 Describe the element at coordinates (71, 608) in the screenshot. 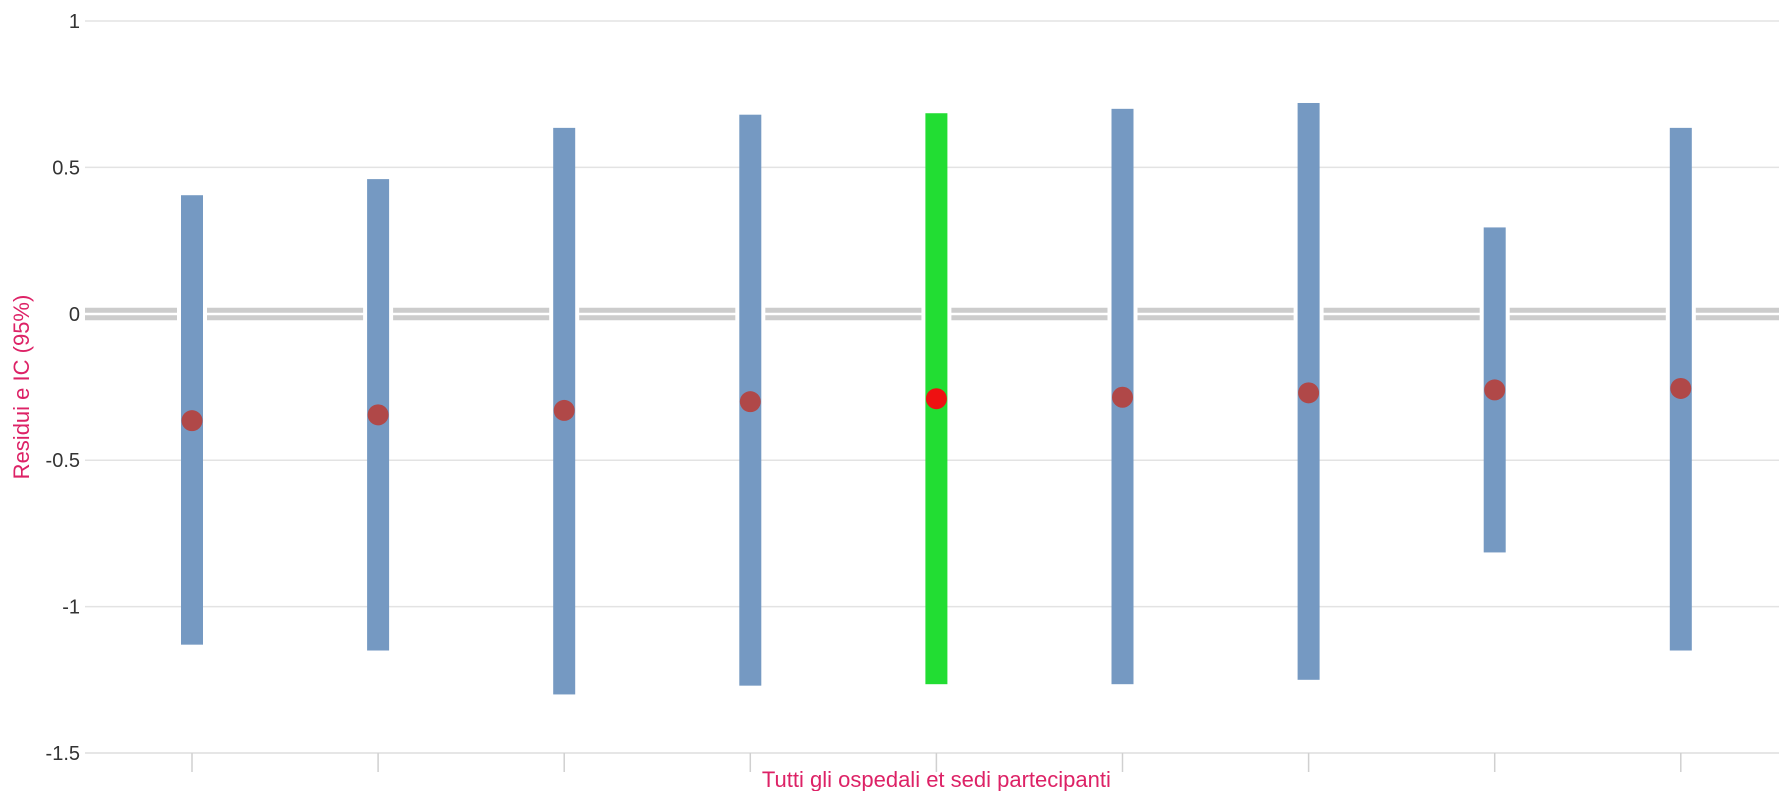

I see `y-tick-label: -1` at that location.